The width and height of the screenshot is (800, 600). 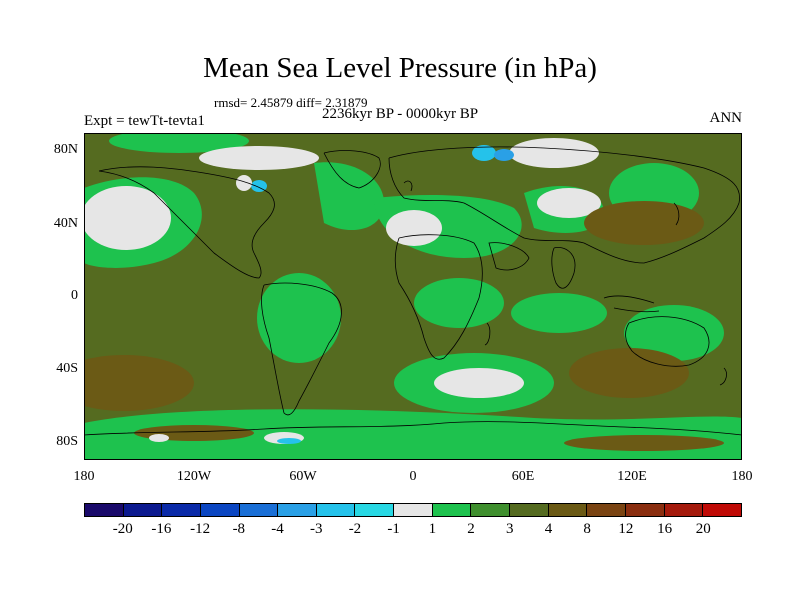 What do you see at coordinates (239, 529) in the screenshot?
I see `colorbar-tick-label: -8` at bounding box center [239, 529].